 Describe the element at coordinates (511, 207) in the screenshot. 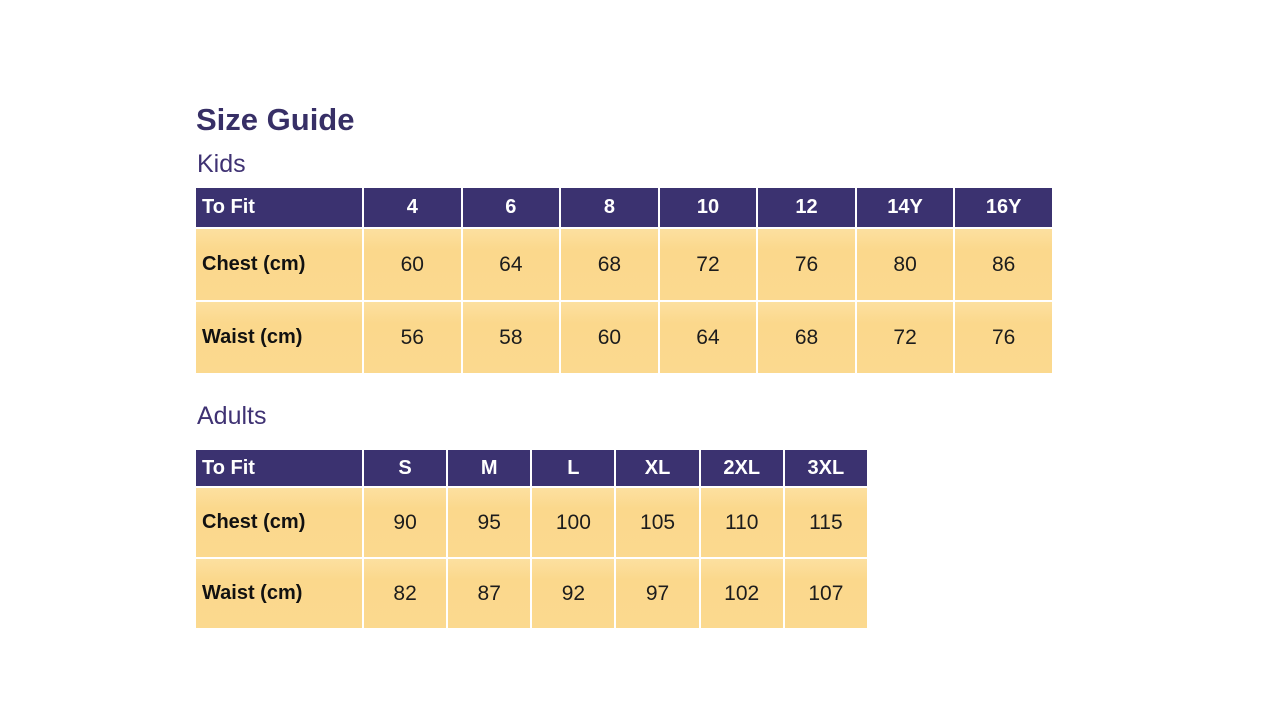

I see `kids-header-col: 6` at that location.